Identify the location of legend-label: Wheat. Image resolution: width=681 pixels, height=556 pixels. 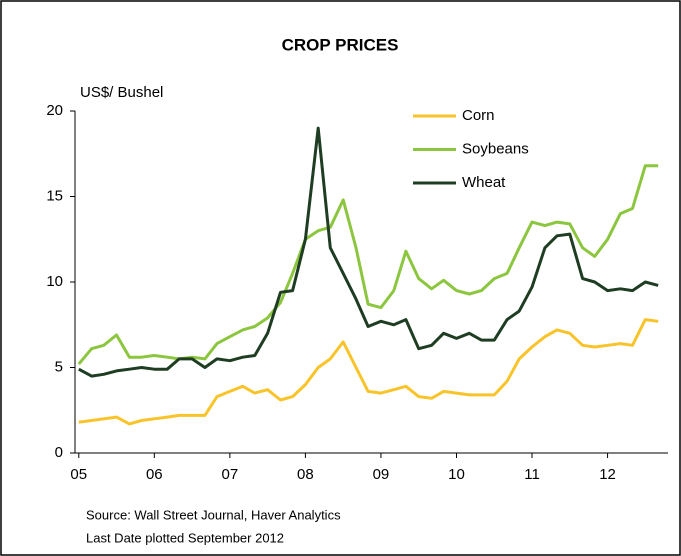
(484, 182).